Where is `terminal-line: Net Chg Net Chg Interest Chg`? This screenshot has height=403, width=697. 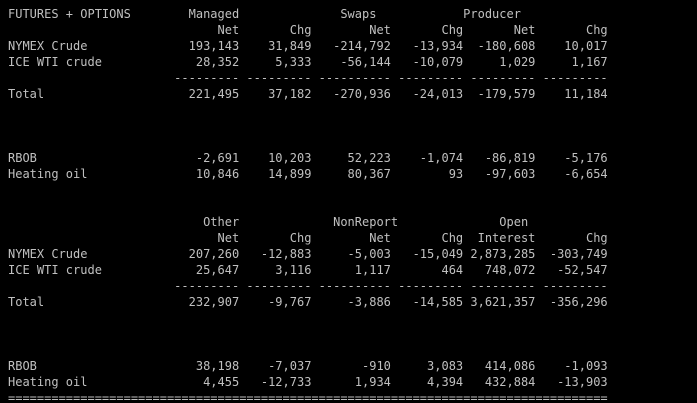
terminal-line: Net Chg Net Chg Interest Chg is located at coordinates (308, 238).